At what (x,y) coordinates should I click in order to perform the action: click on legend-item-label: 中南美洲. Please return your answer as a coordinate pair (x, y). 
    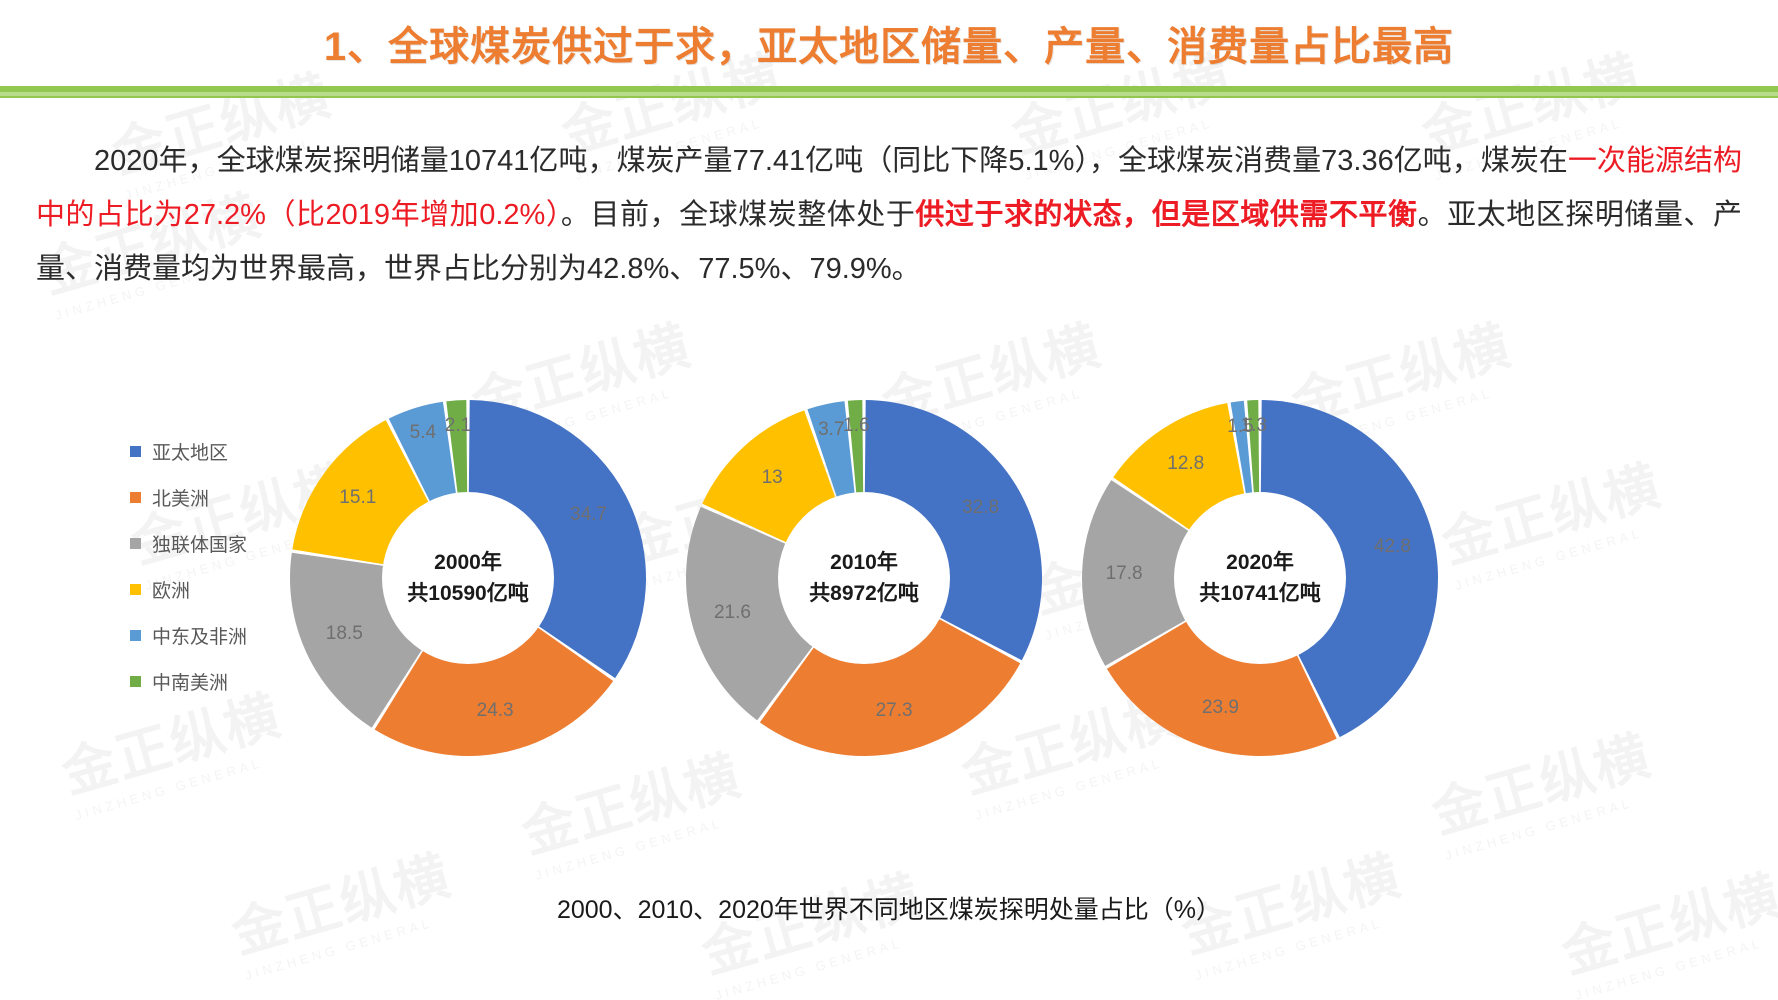
    Looking at the image, I should click on (190, 683).